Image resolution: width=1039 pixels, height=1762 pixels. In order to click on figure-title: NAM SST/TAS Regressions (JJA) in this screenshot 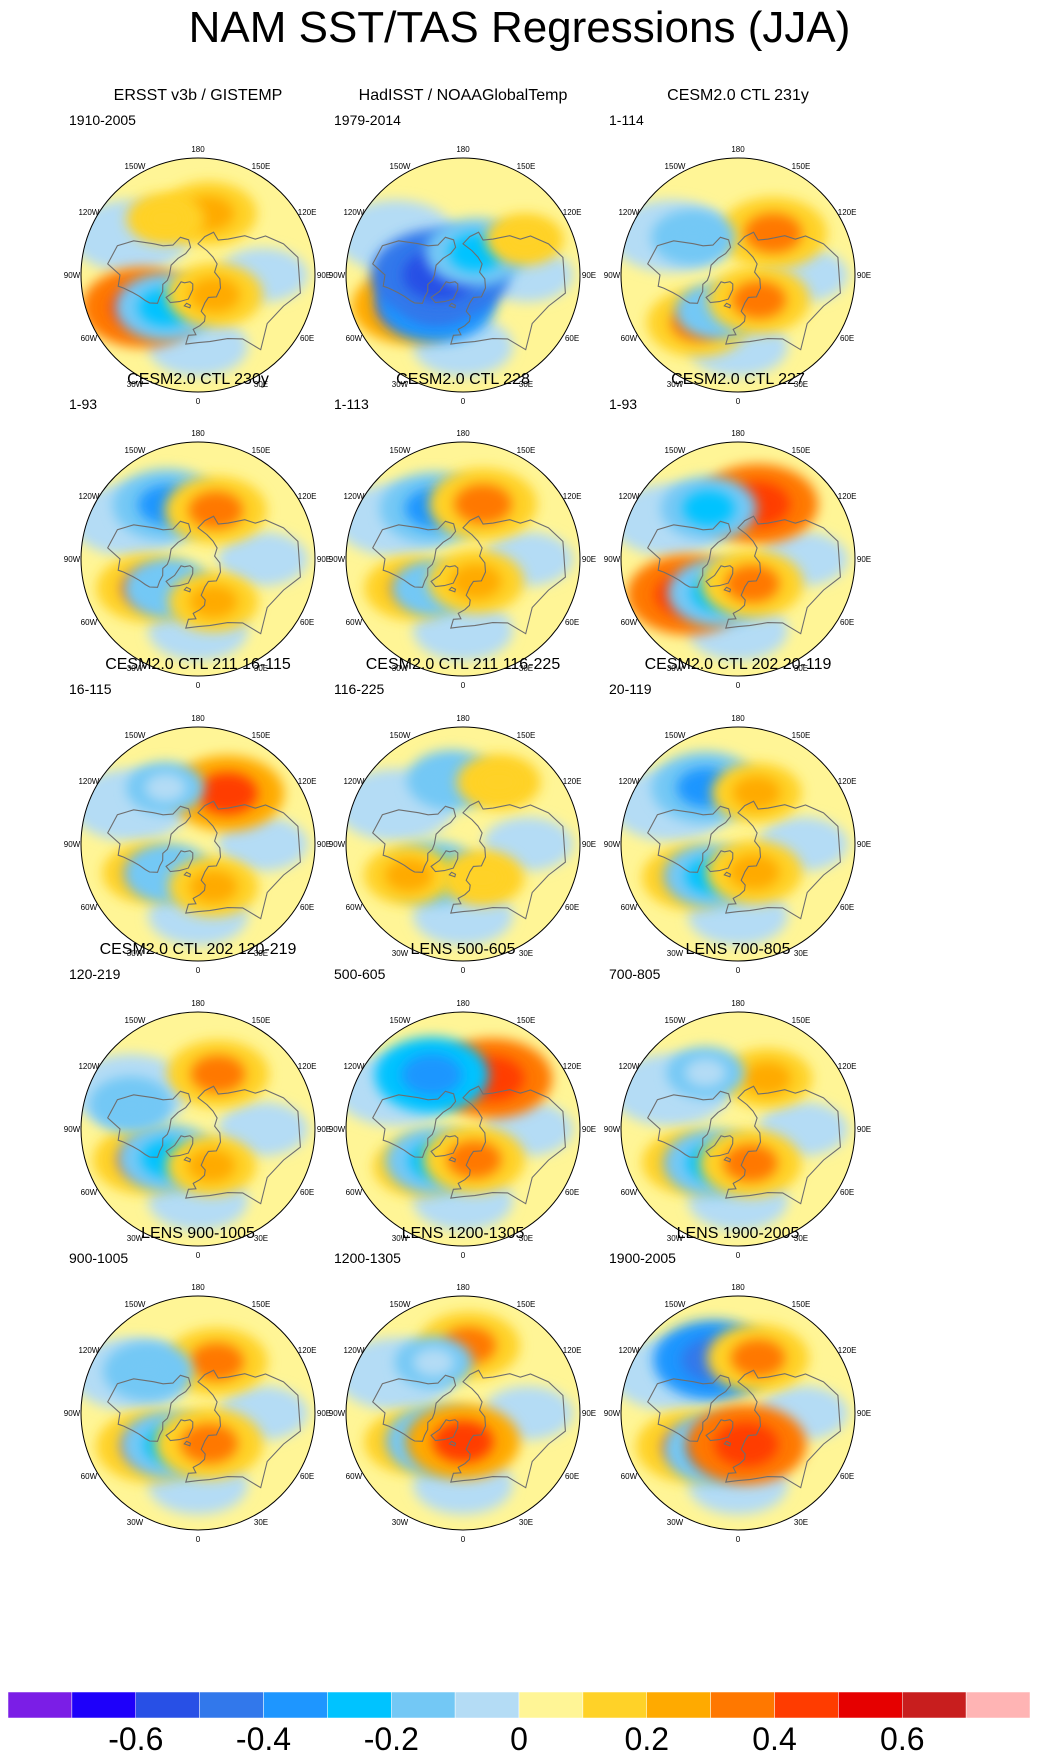, I will do `click(519, 27)`.